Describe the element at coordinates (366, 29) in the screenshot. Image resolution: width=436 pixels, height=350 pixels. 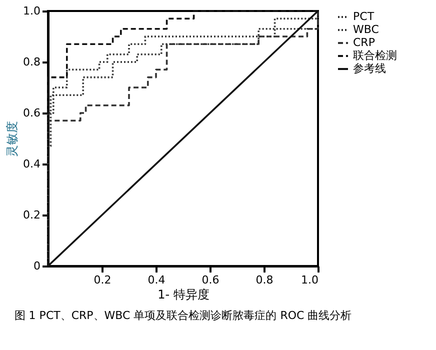
I see `legend-label: WBC` at that location.